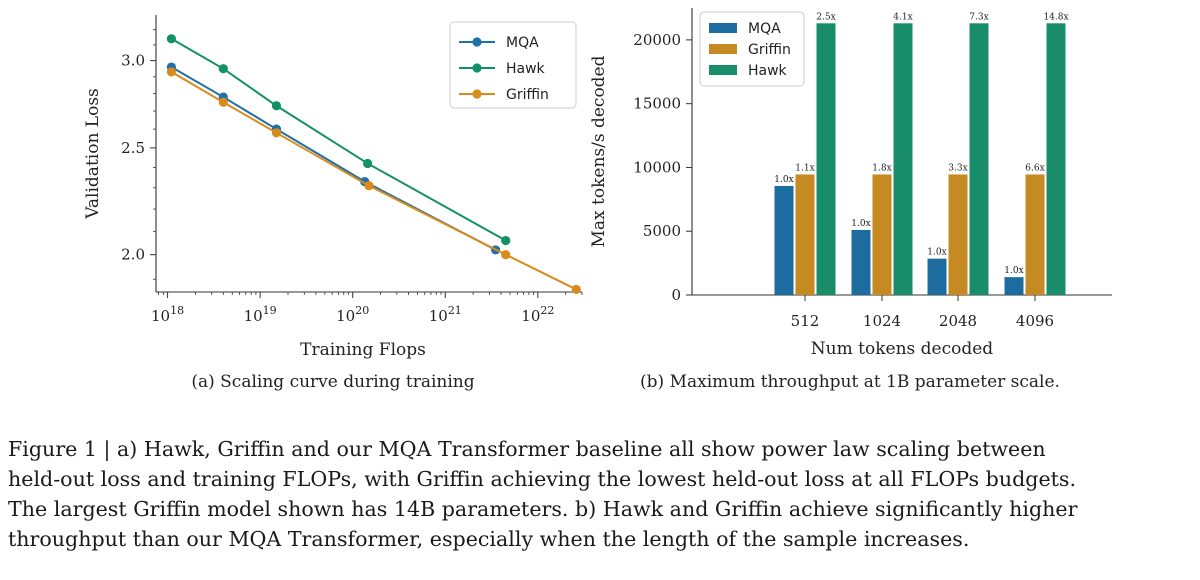 This screenshot has height=580, width=1200. What do you see at coordinates (657, 40) in the screenshot?
I see `y-tick-label: 20000` at bounding box center [657, 40].